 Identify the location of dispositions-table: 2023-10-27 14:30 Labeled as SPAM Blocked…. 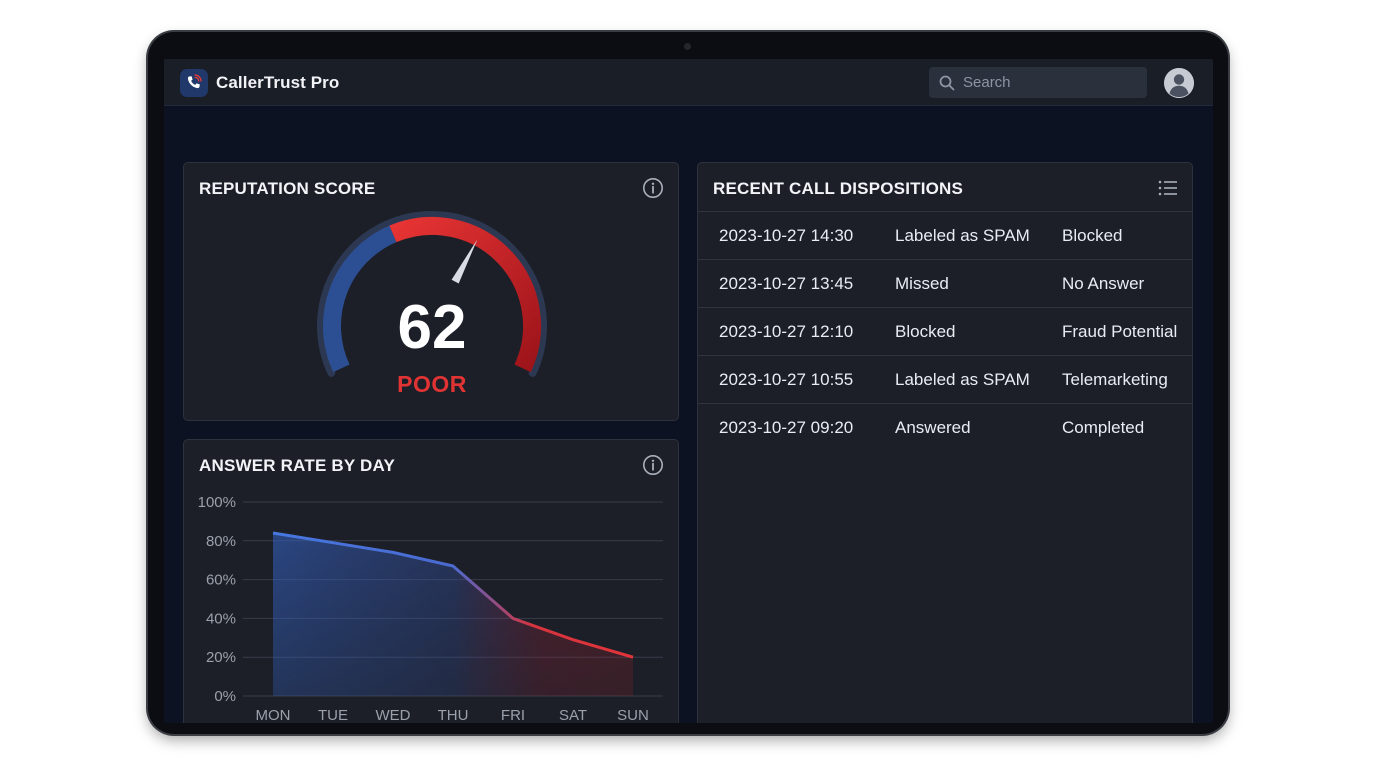
(945, 331).